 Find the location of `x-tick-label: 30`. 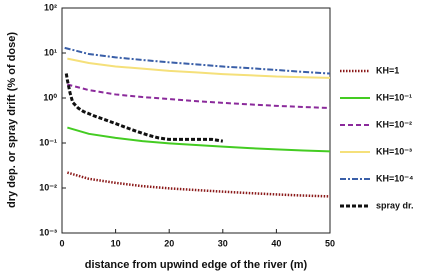

x-tick-label: 30 is located at coordinates (223, 243).